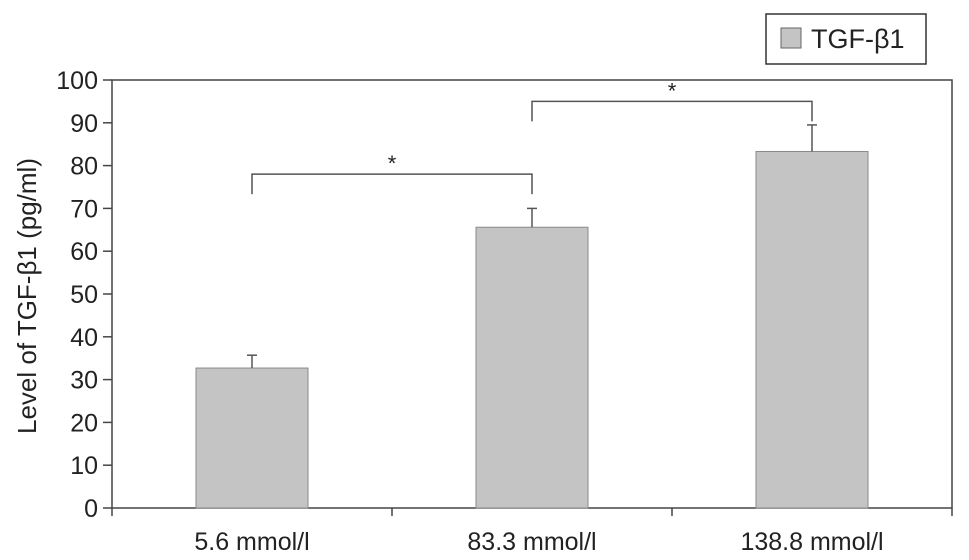 Image resolution: width=969 pixels, height=560 pixels. Describe the element at coordinates (791, 38) in the screenshot. I see `legend-swatch` at that location.